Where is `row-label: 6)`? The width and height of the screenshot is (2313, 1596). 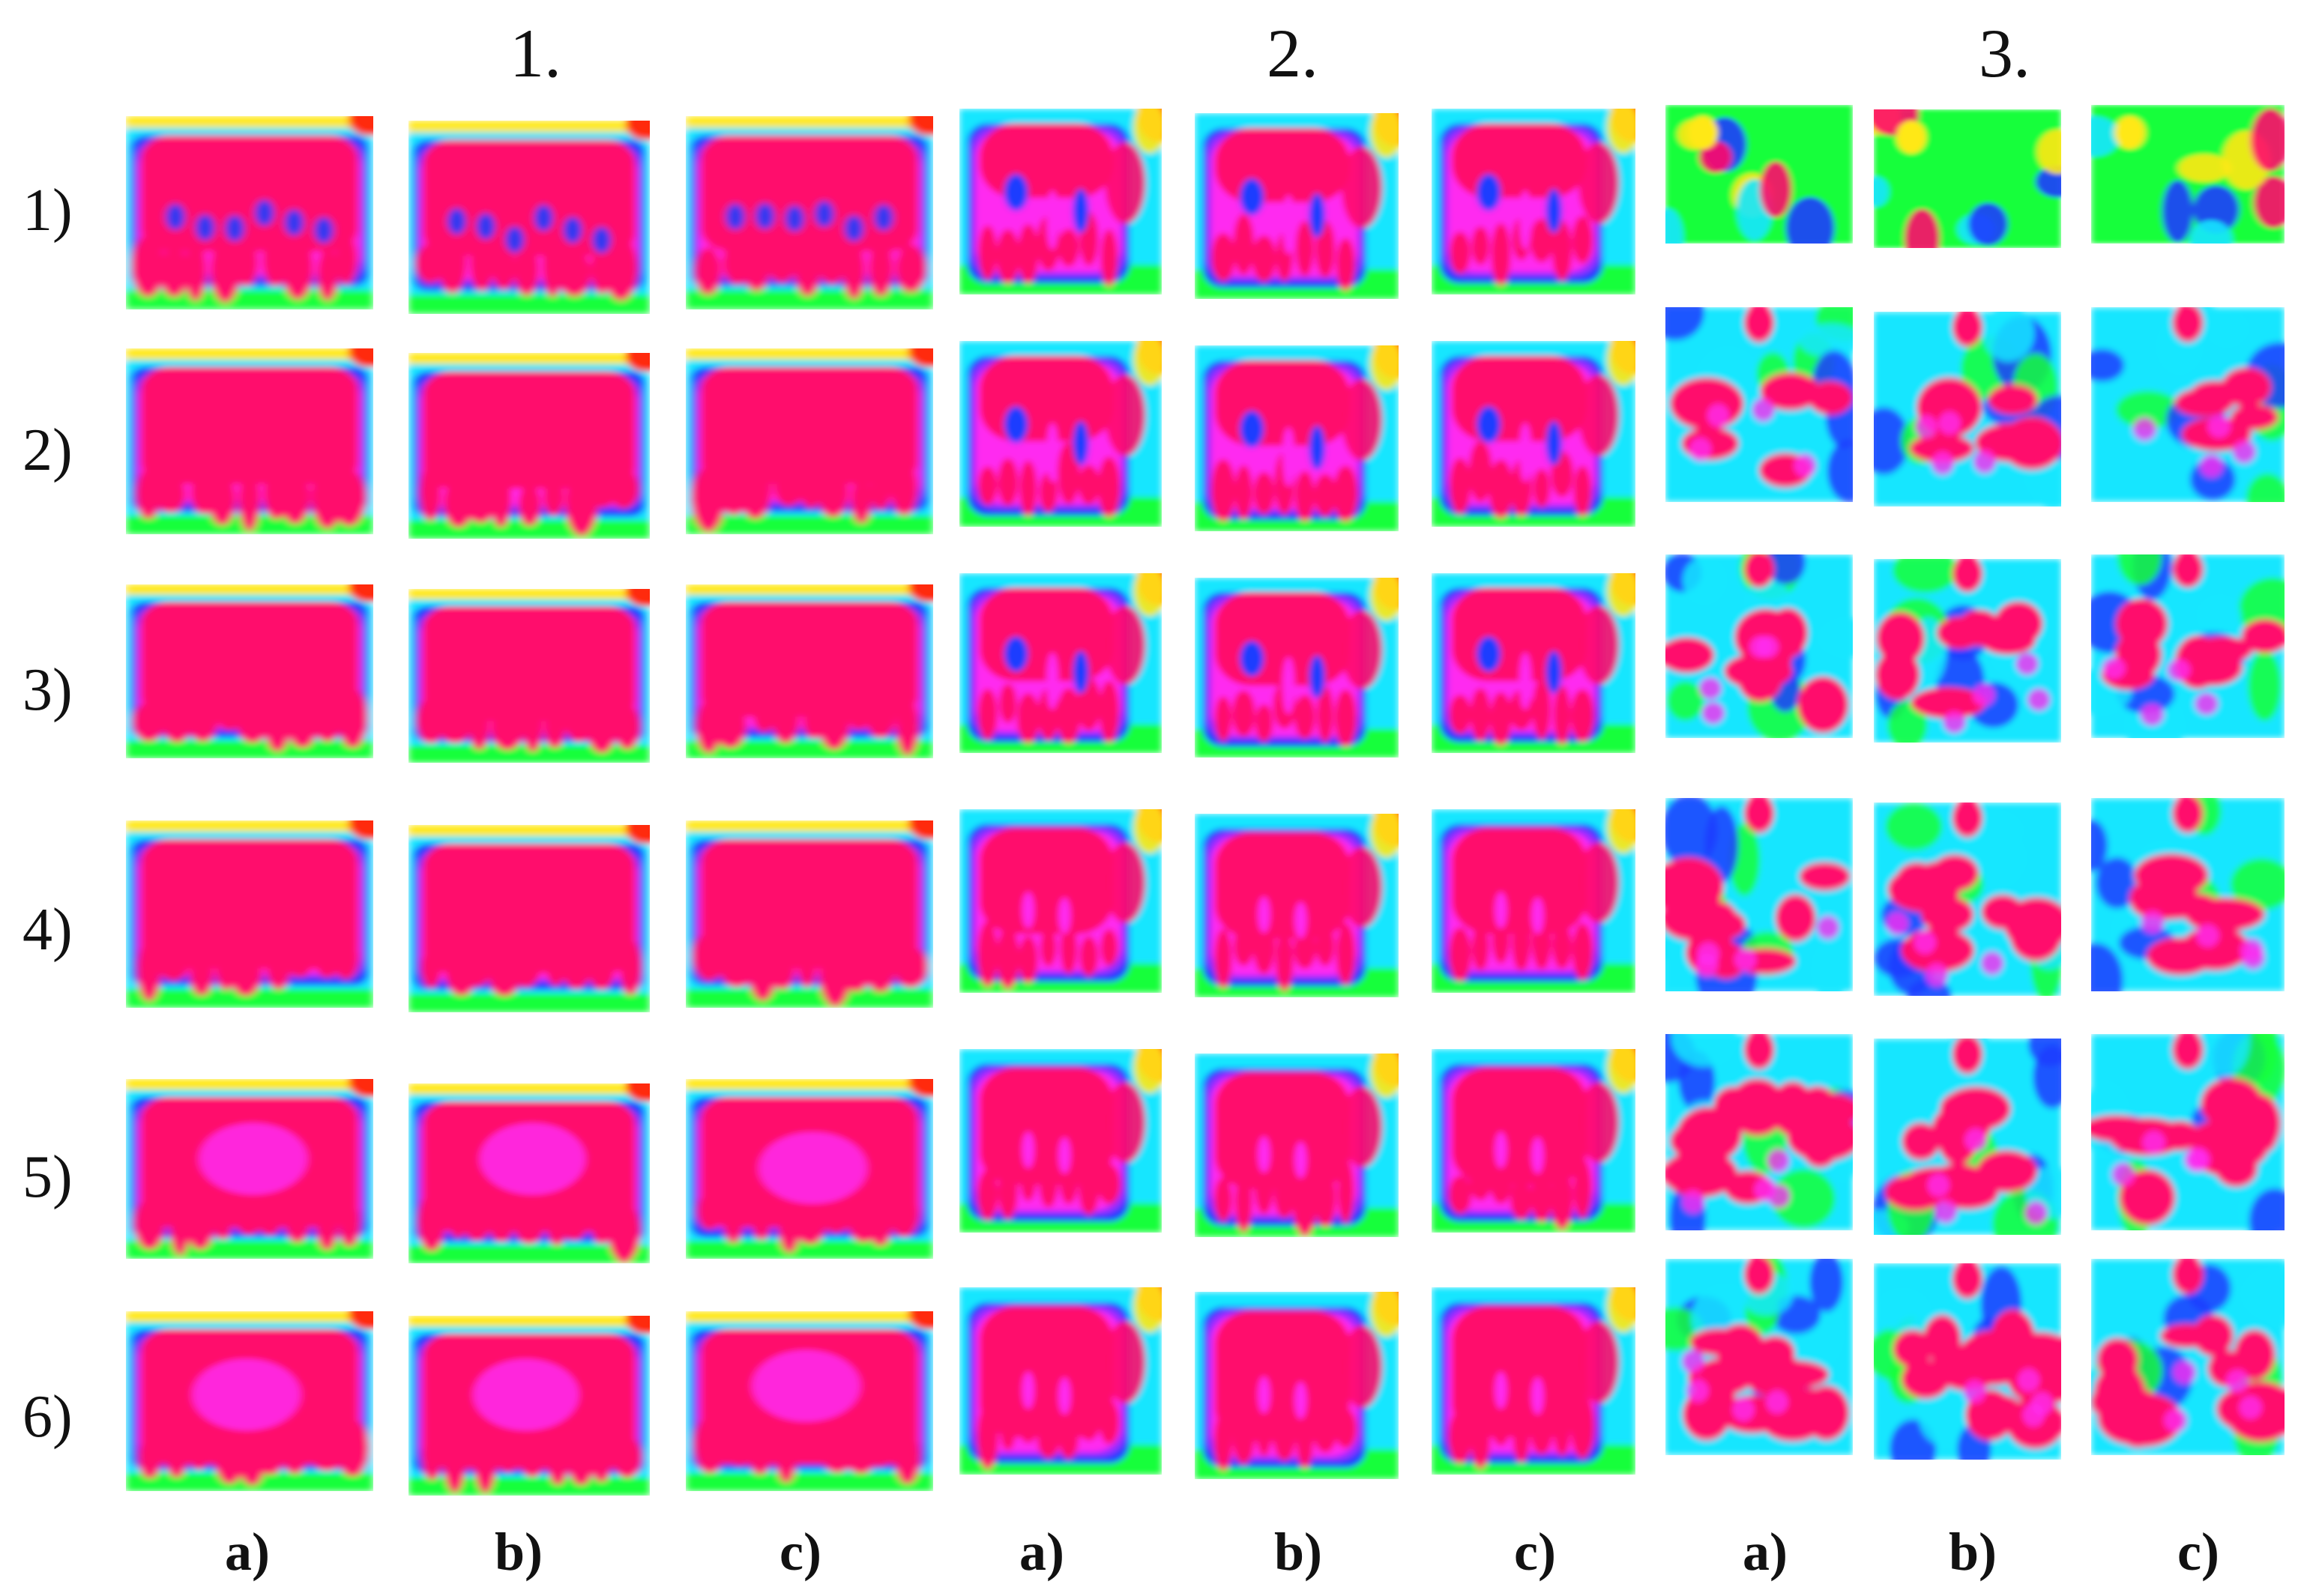
row-label: 6) is located at coordinates (47, 1417).